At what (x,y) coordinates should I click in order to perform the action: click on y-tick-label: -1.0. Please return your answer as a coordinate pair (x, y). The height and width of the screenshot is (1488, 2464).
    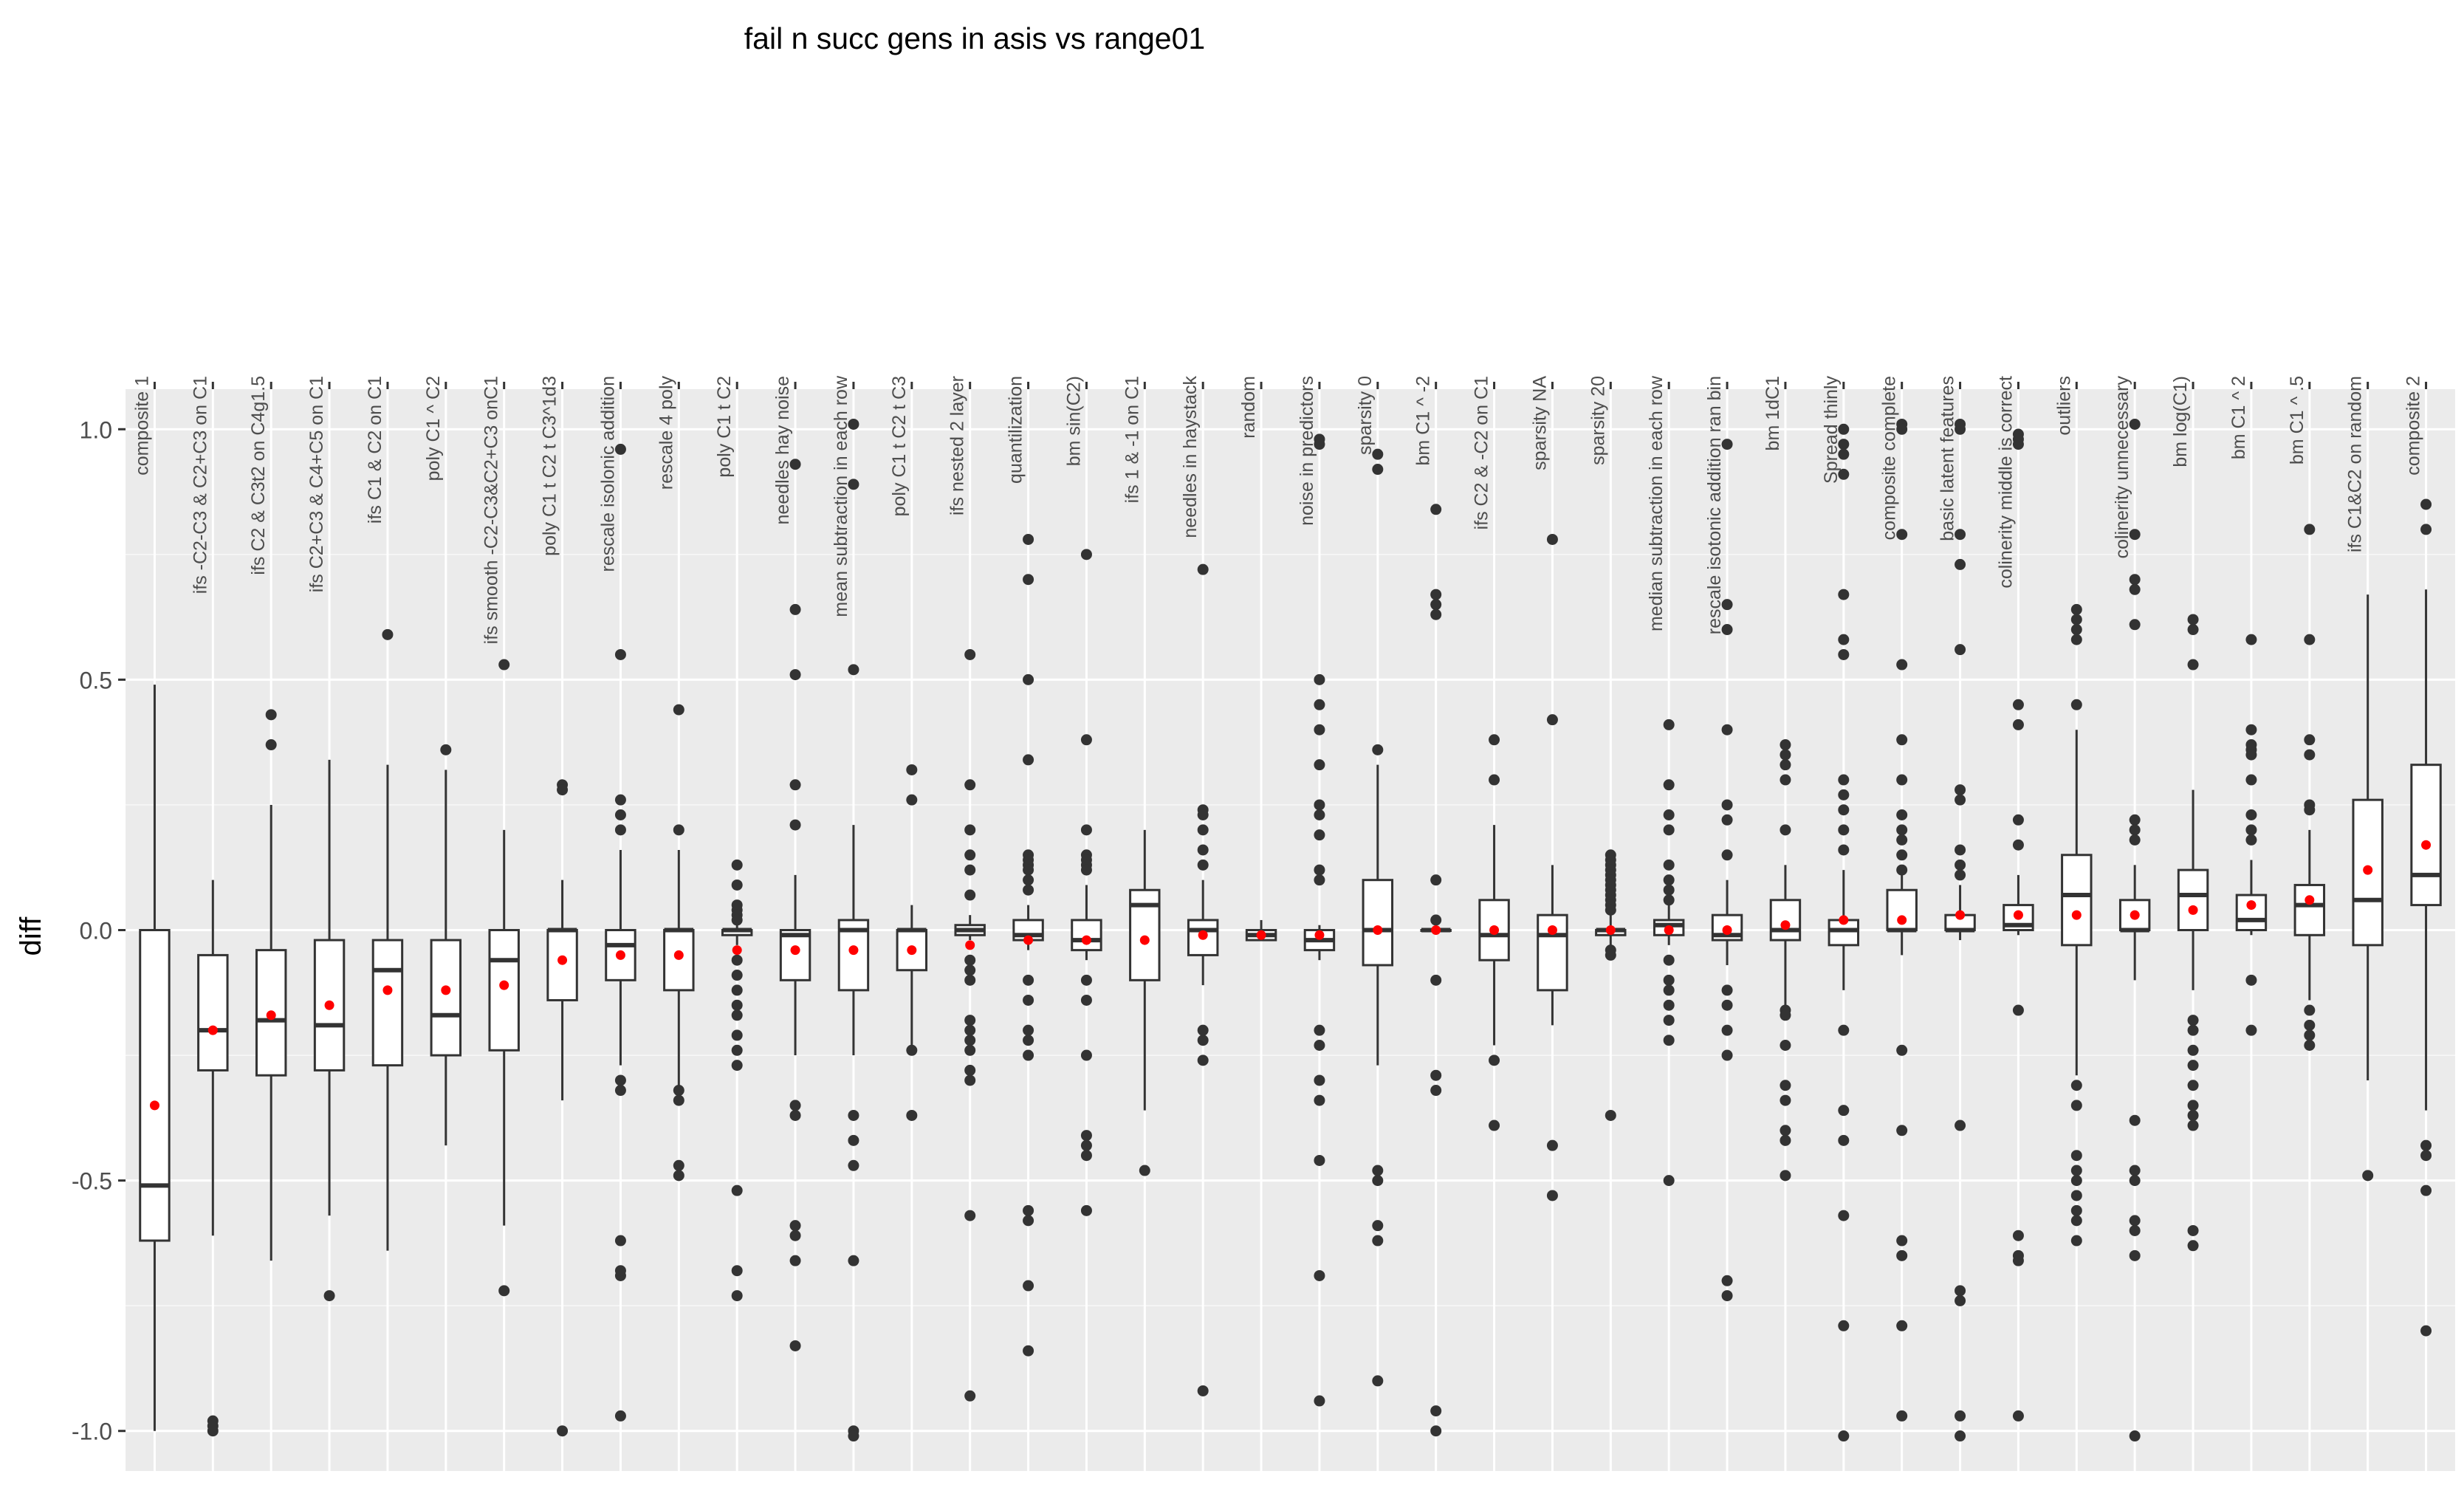
    Looking at the image, I should click on (92, 1432).